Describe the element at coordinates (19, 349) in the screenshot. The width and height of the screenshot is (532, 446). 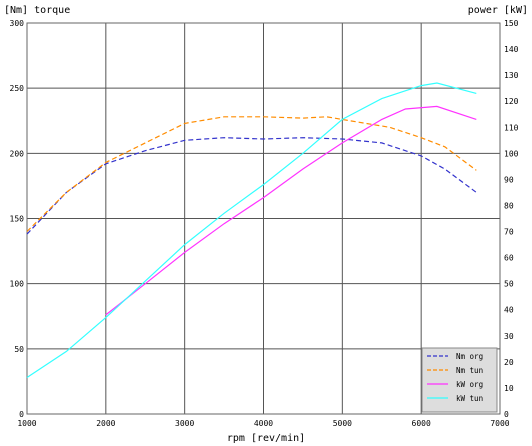
I see `y-left-tick-label: 50` at that location.